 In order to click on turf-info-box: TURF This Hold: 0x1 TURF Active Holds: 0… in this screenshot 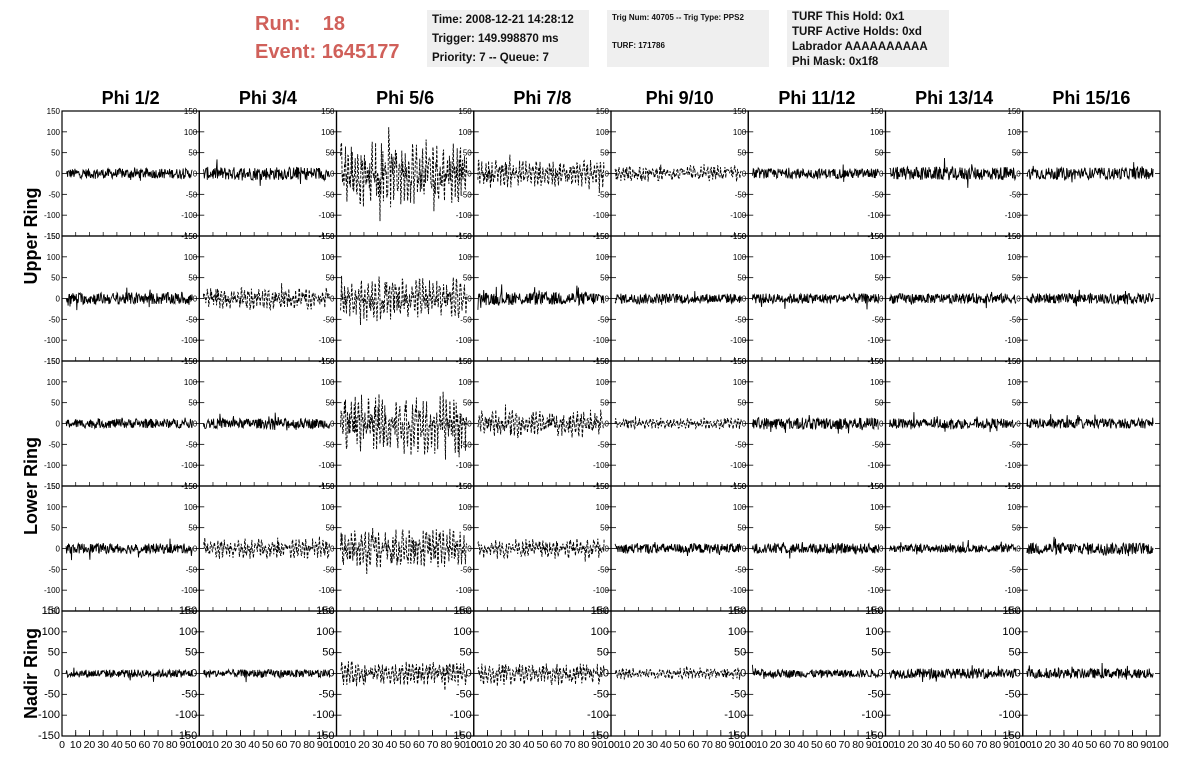, I will do `click(868, 39)`.